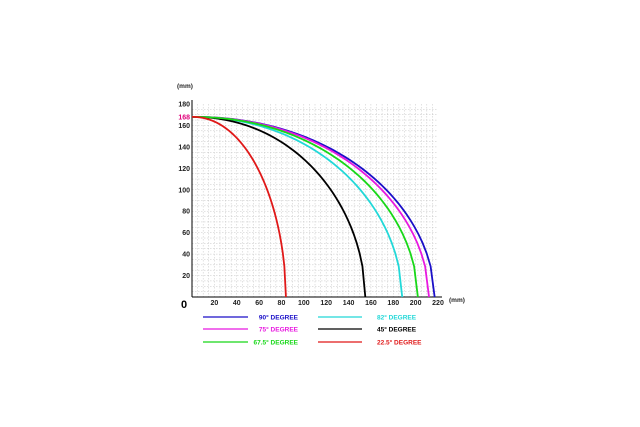  What do you see at coordinates (186, 255) in the screenshot?
I see `y-tick-label: 40` at bounding box center [186, 255].